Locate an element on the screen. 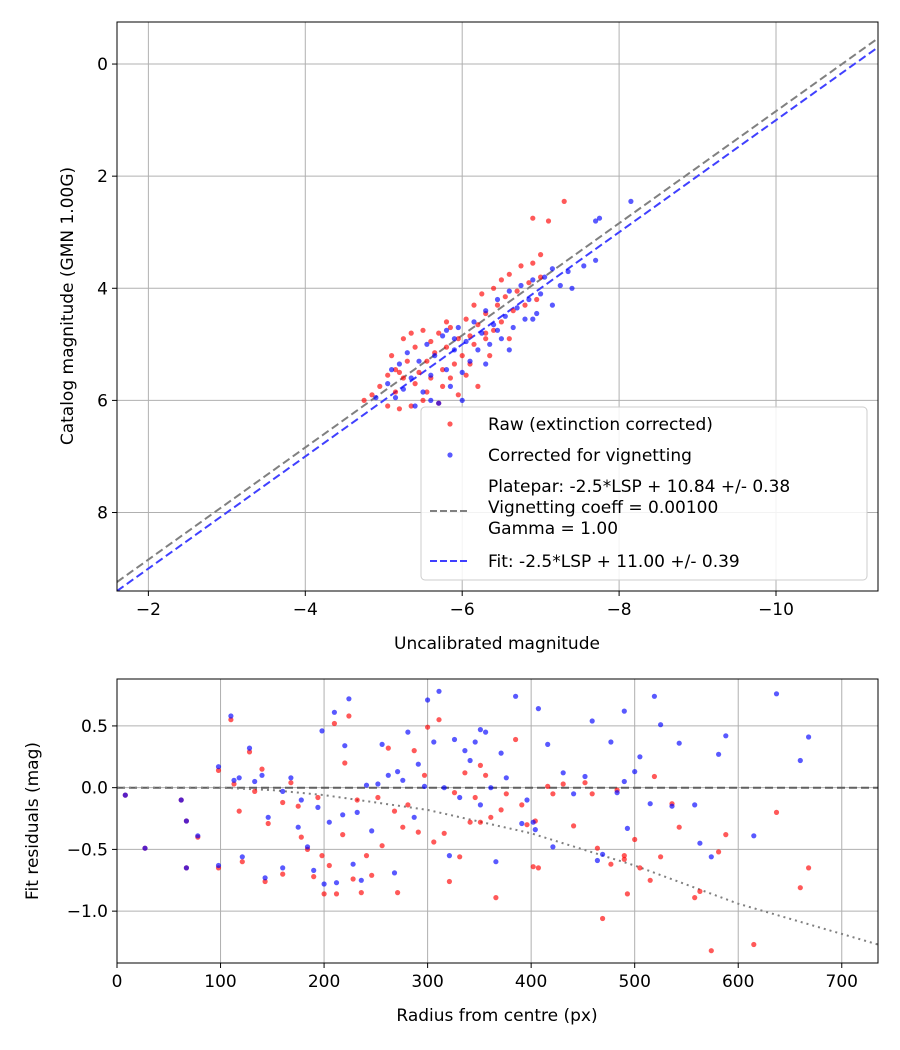 The image size is (900, 1050). top-x-tick-label: −2 is located at coordinates (148, 610).